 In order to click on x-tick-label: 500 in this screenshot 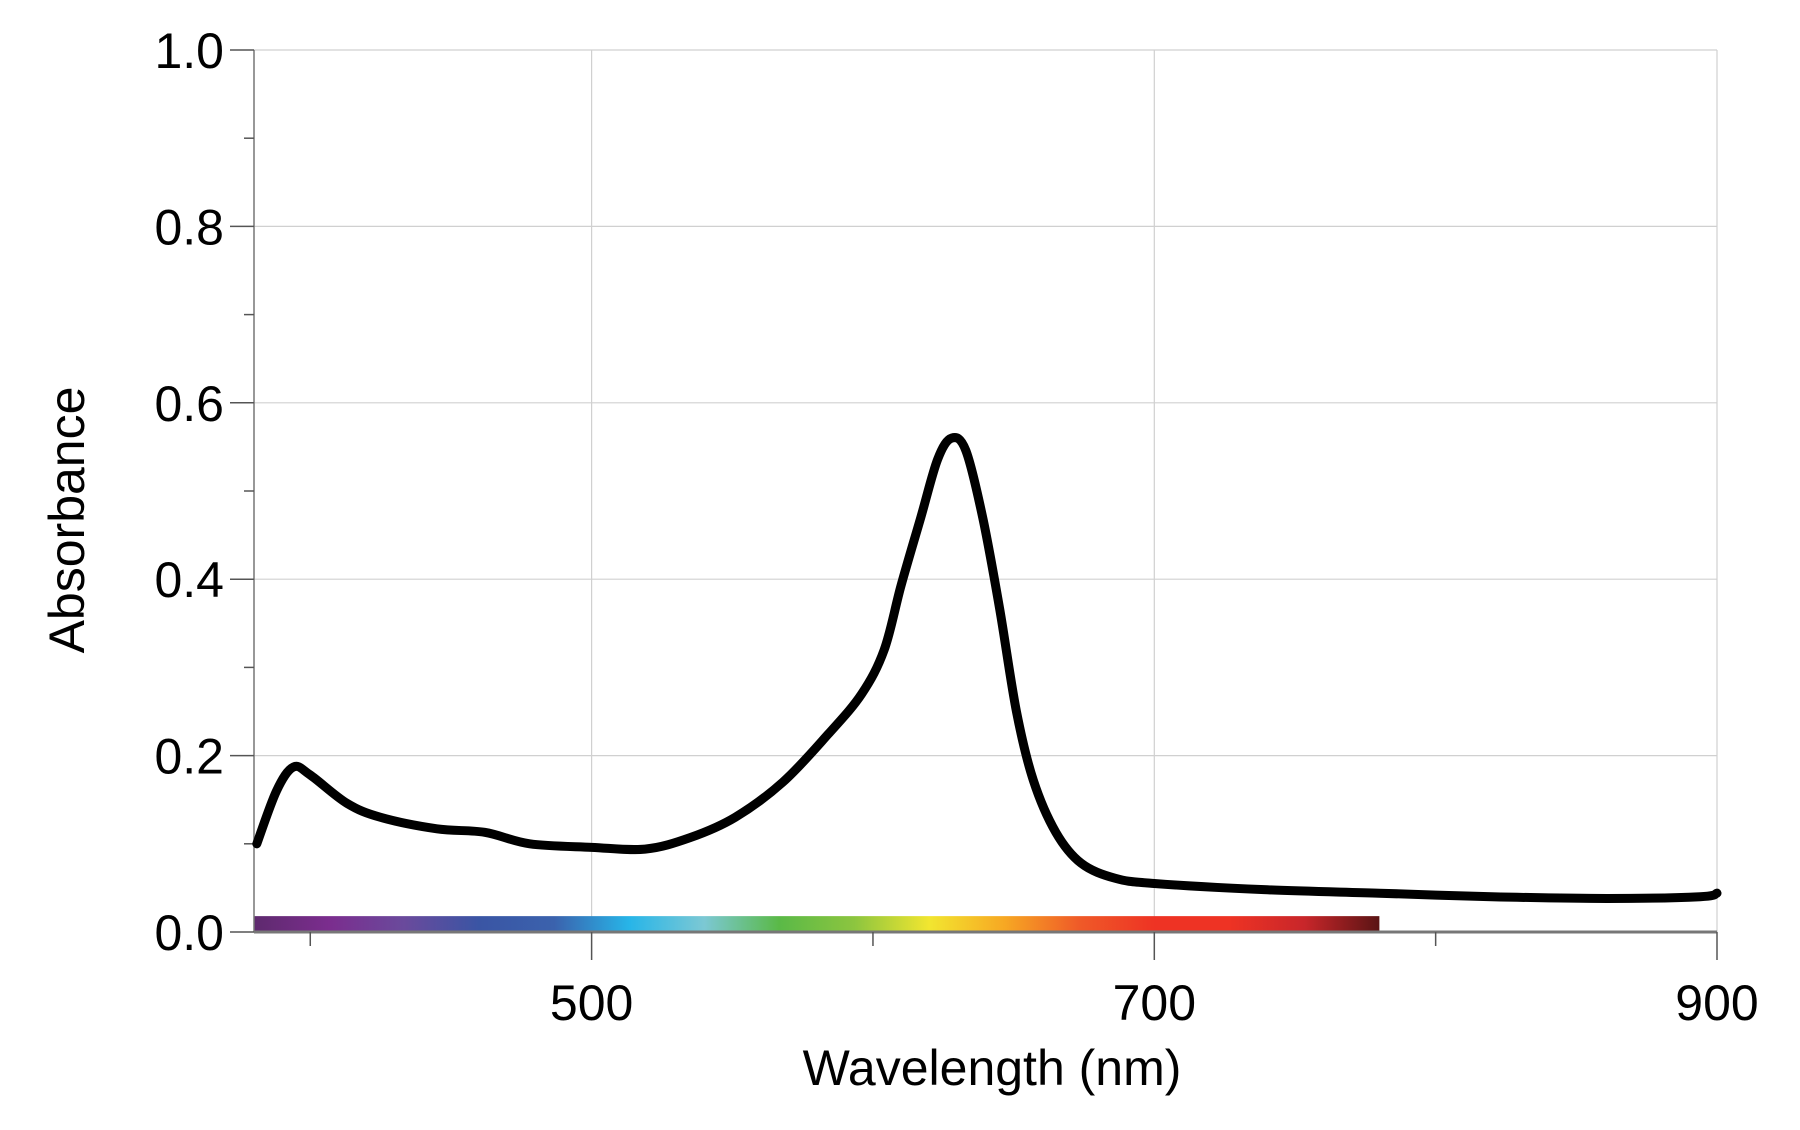, I will do `click(591, 1003)`.